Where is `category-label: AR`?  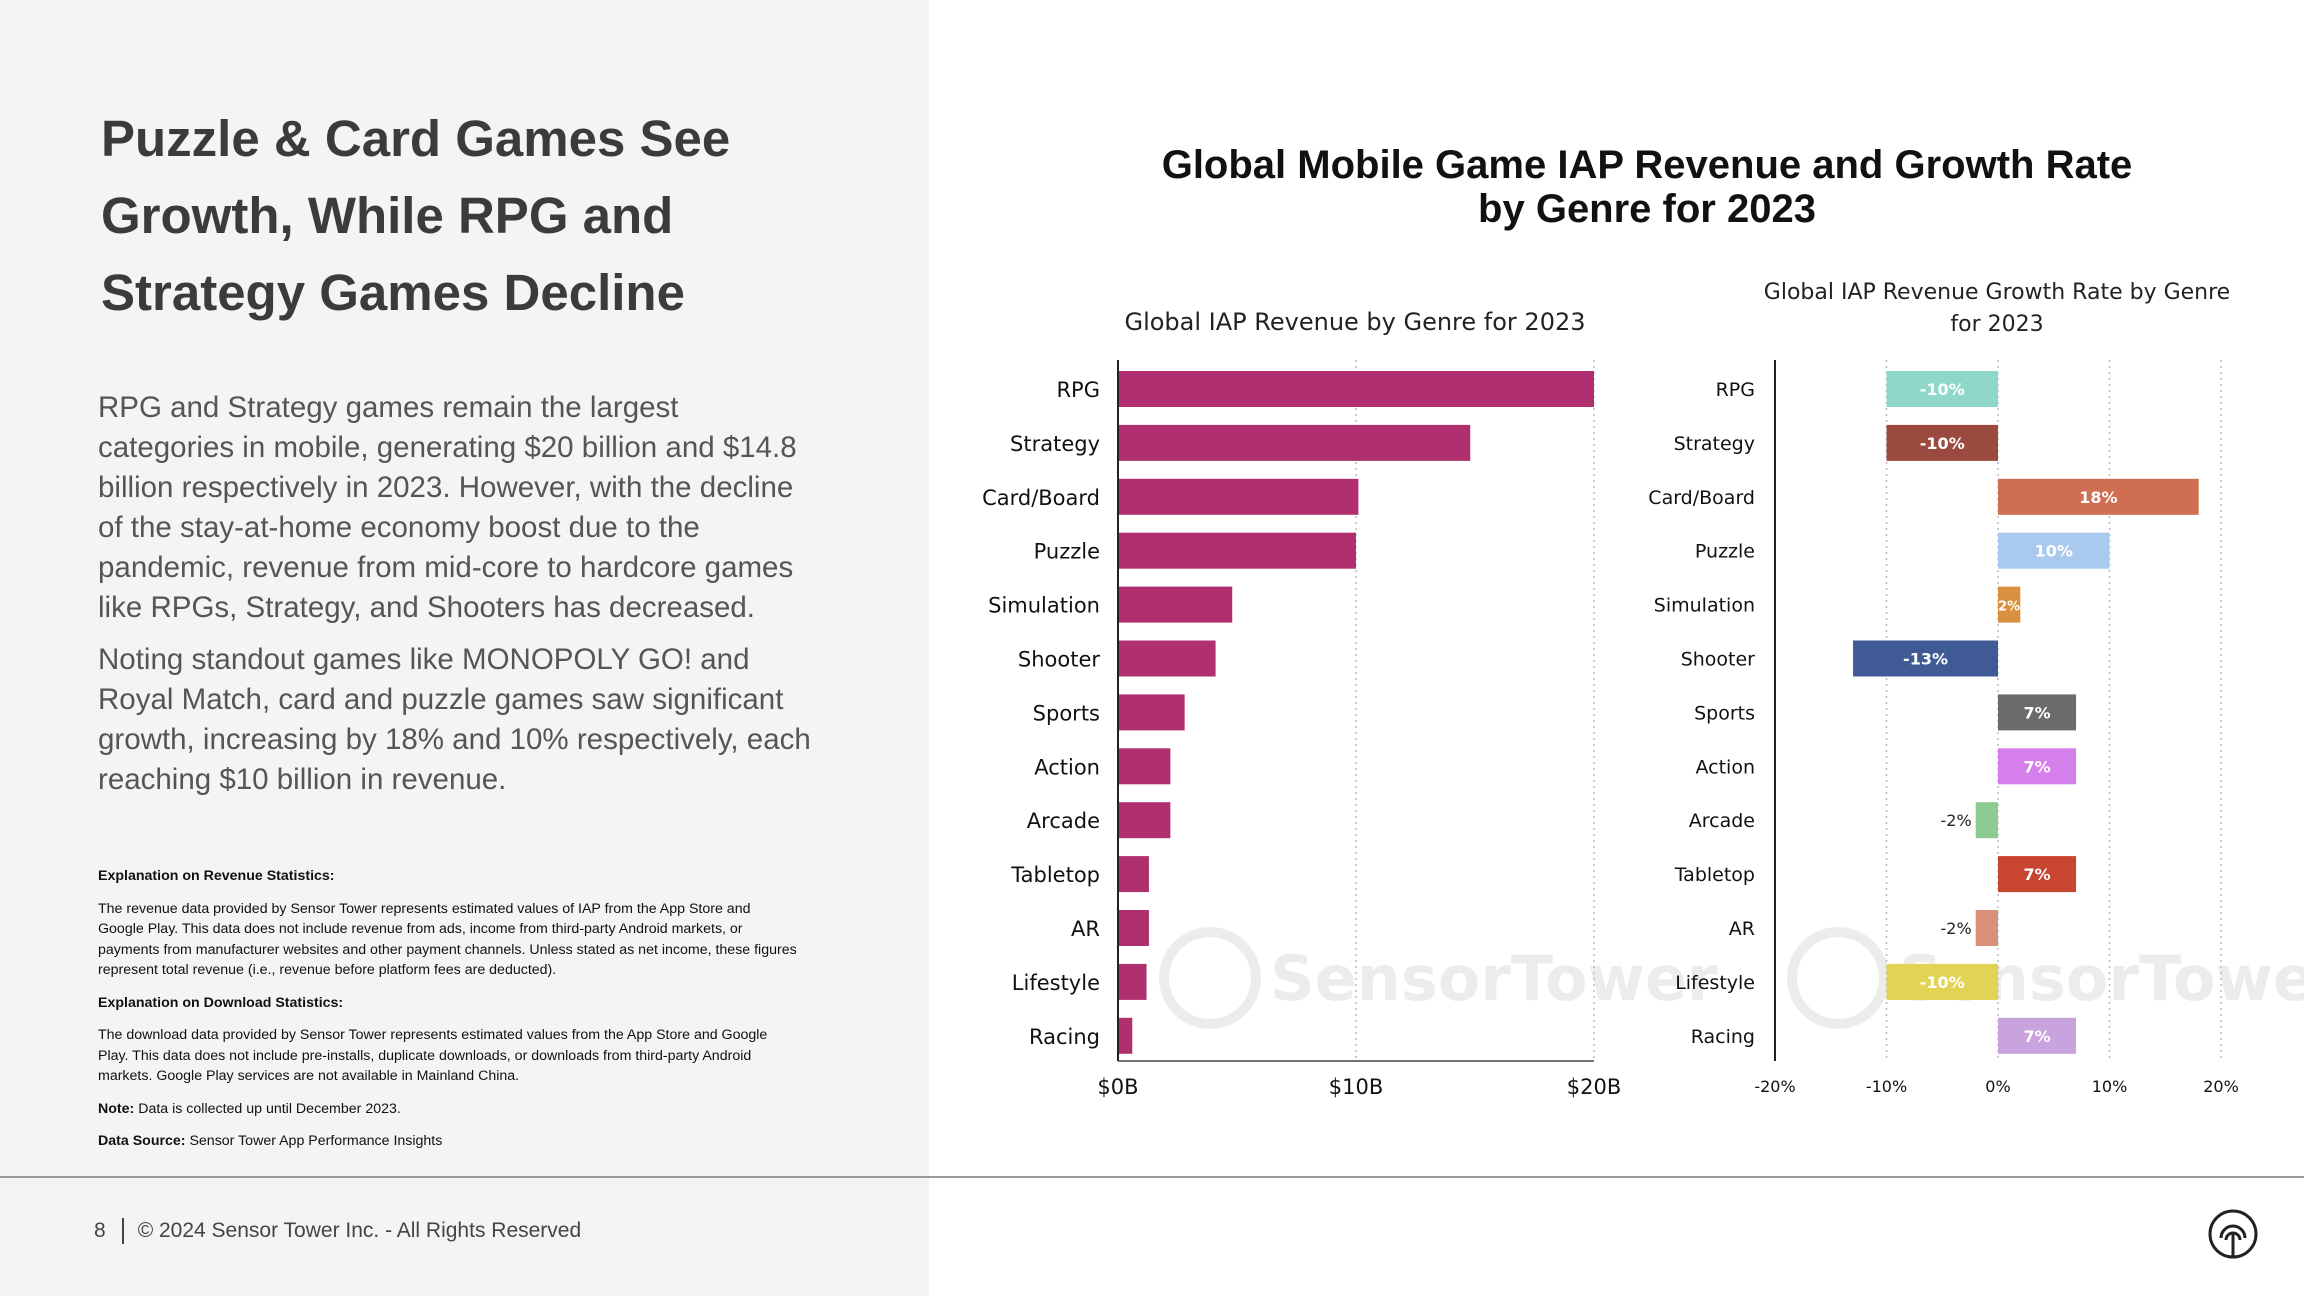
category-label: AR is located at coordinates (1742, 929).